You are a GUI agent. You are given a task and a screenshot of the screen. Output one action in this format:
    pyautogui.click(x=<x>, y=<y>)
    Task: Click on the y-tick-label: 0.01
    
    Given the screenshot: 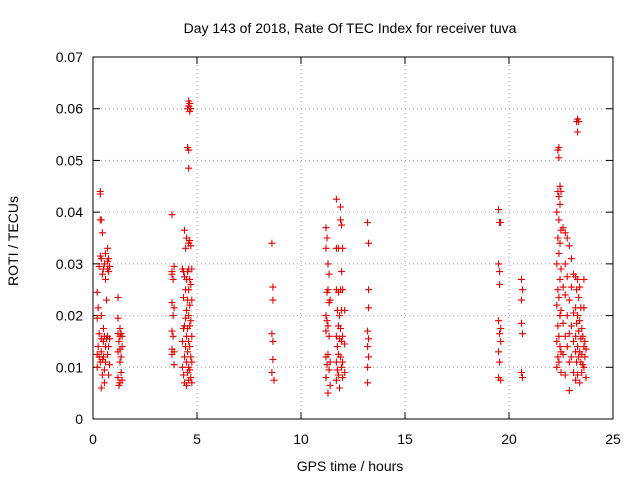 What is the action you would take?
    pyautogui.click(x=69, y=367)
    